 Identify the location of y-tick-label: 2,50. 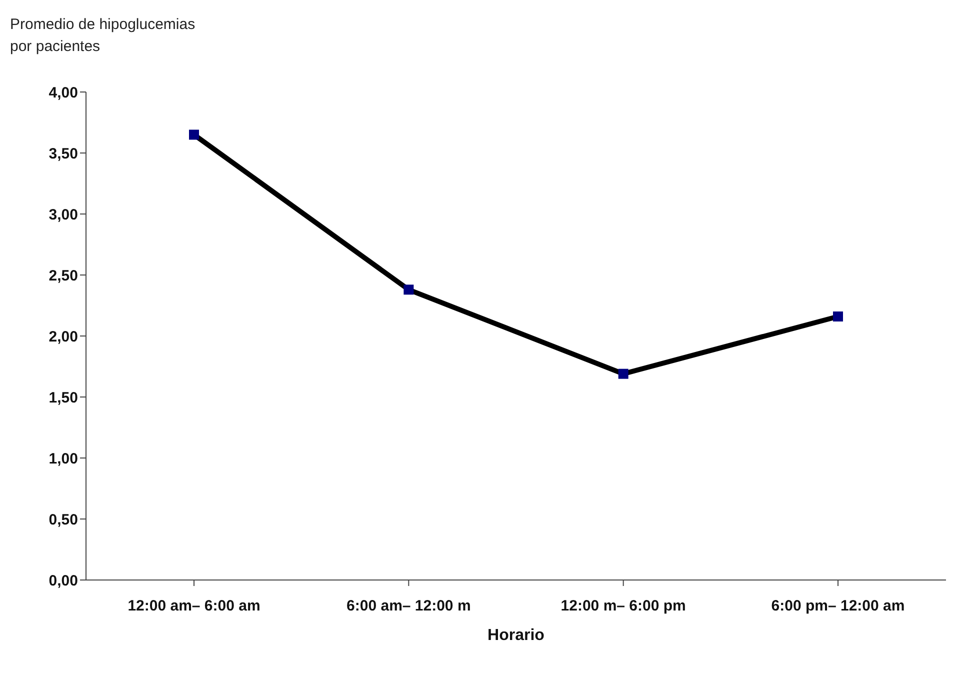
(63, 275).